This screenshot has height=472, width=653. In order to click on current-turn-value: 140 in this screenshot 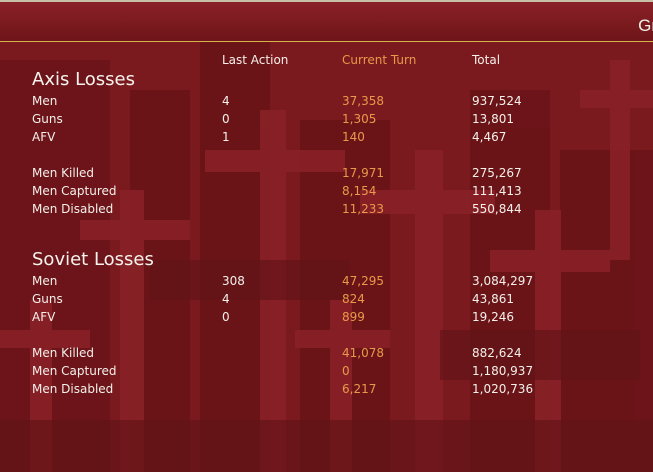, I will do `click(353, 137)`.